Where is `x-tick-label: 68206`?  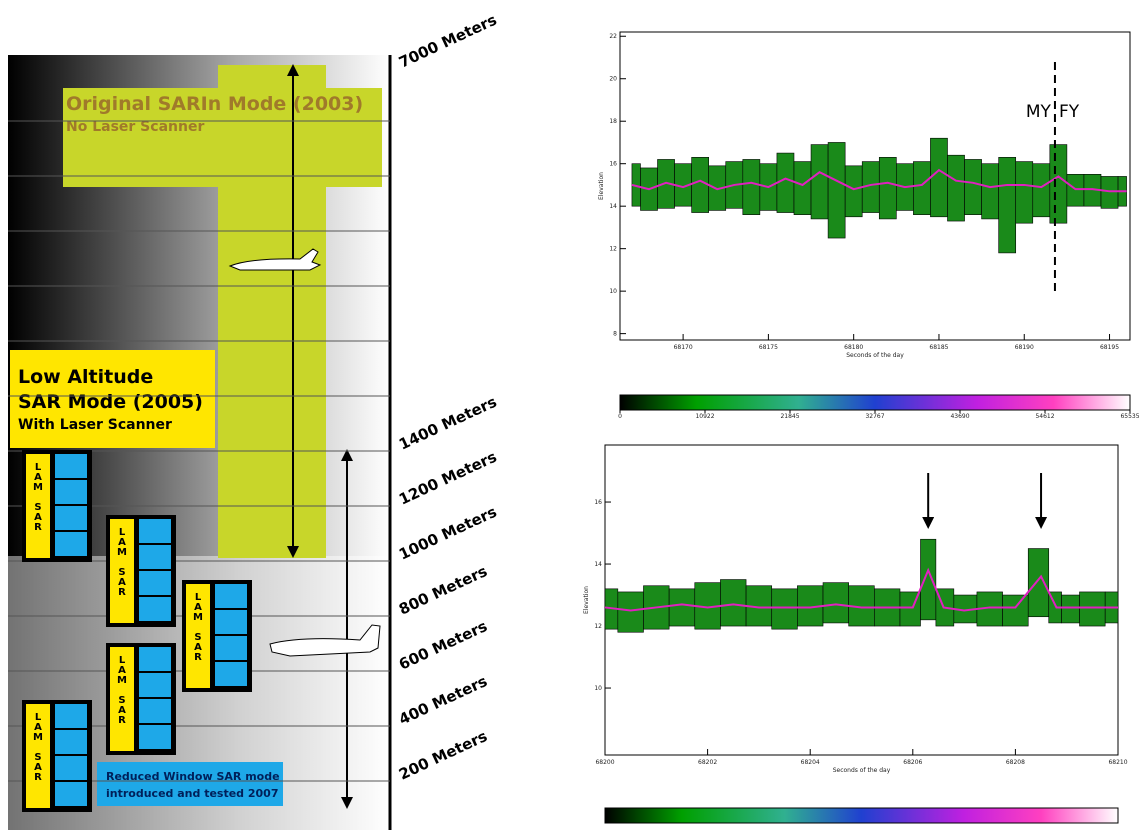
x-tick-label: 68206 is located at coordinates (912, 762).